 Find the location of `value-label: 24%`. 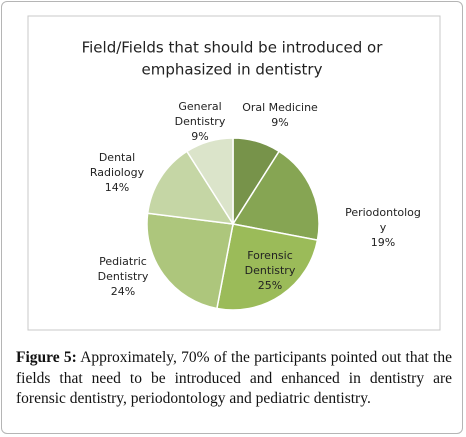

value-label: 24% is located at coordinates (123, 291).